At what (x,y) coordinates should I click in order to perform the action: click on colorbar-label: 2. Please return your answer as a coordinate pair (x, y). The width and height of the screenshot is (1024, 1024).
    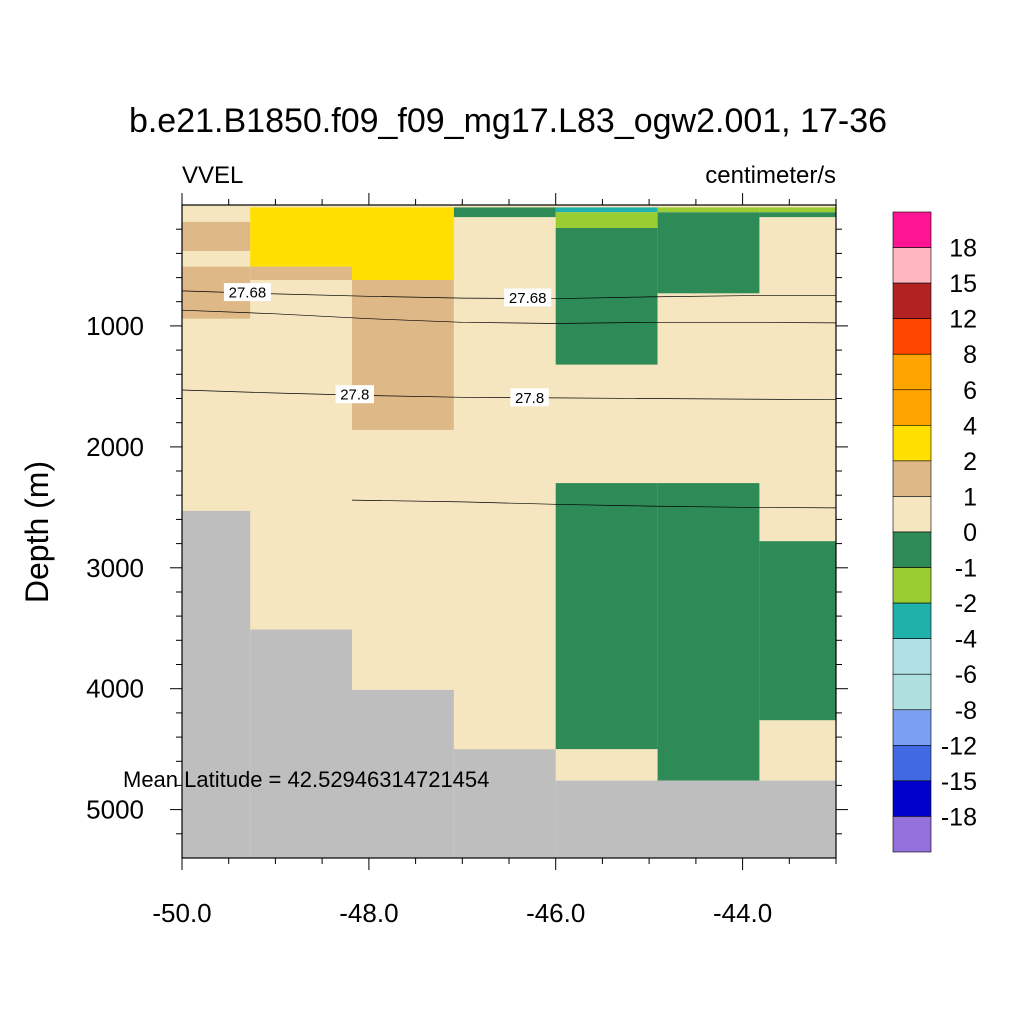
    Looking at the image, I should click on (970, 462).